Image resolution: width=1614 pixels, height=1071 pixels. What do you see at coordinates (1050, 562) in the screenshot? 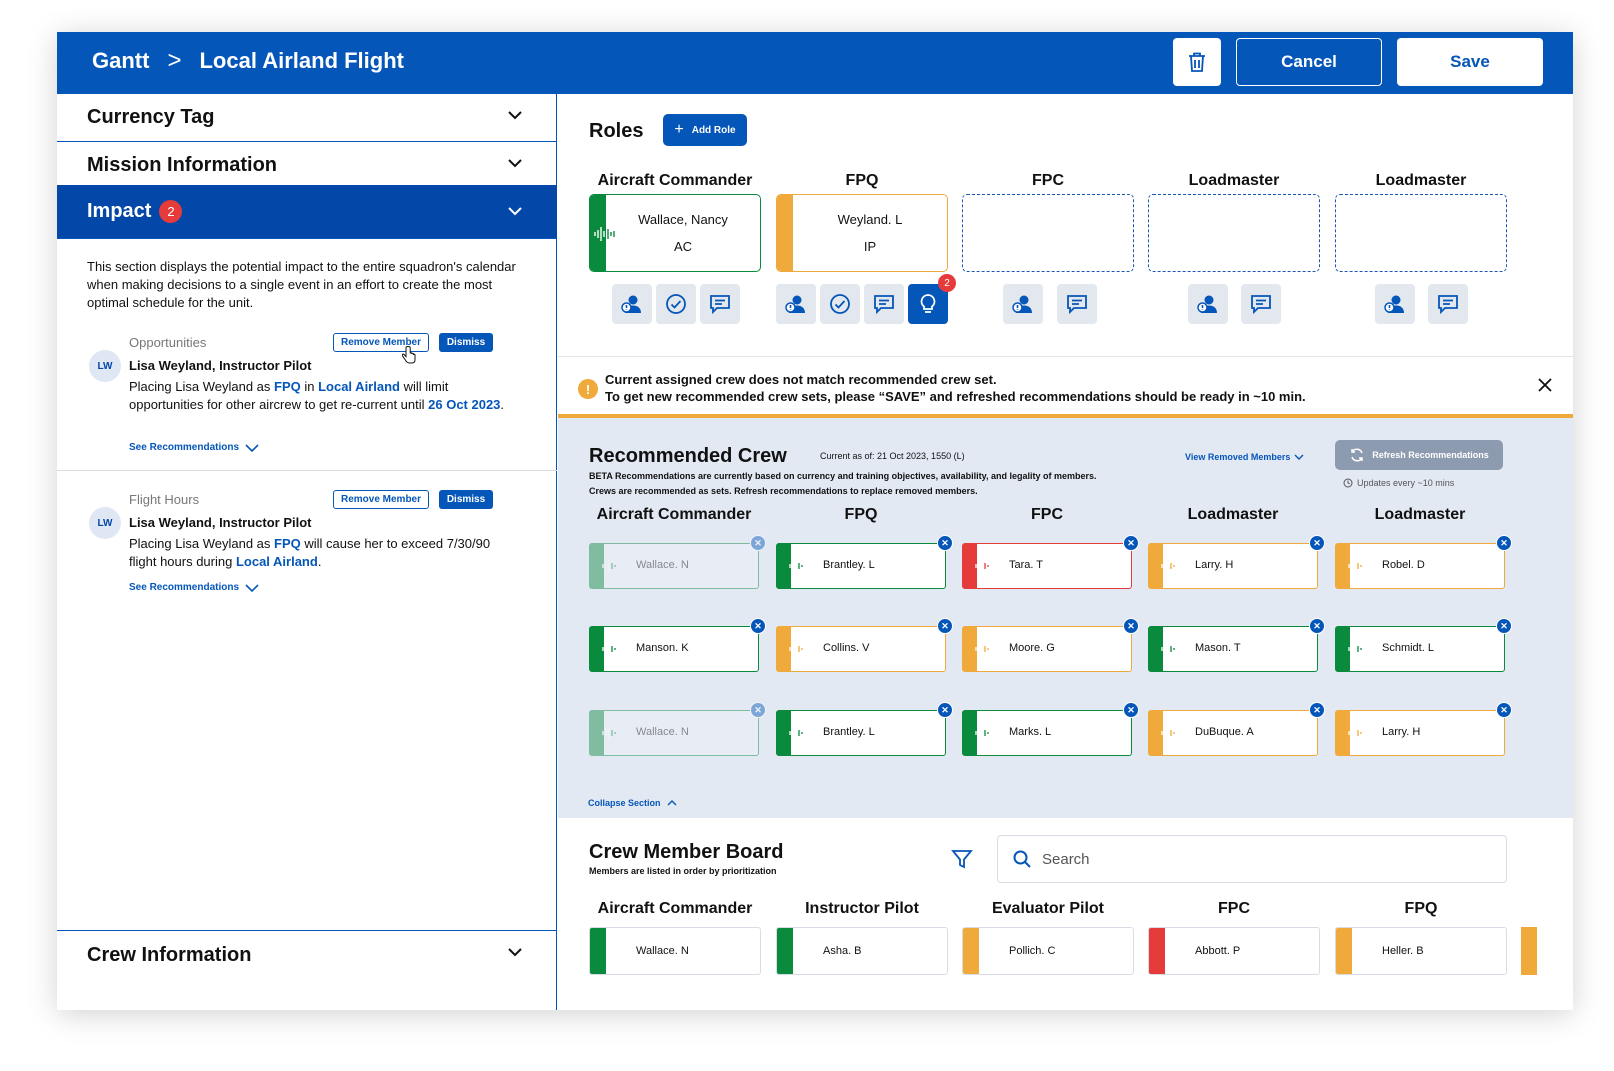
I see `rec-member-card: Tara. T ✕` at bounding box center [1050, 562].